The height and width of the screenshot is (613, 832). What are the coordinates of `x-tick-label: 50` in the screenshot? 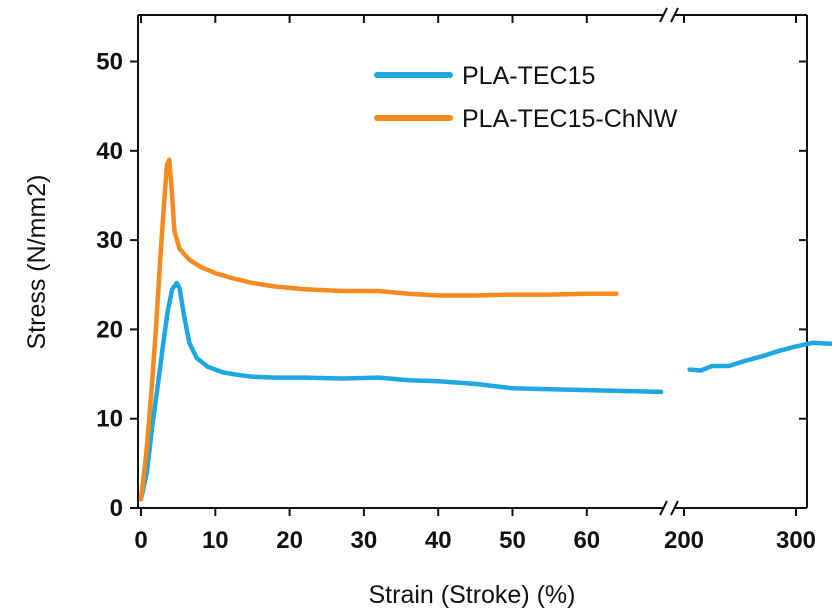 It's located at (512, 540).